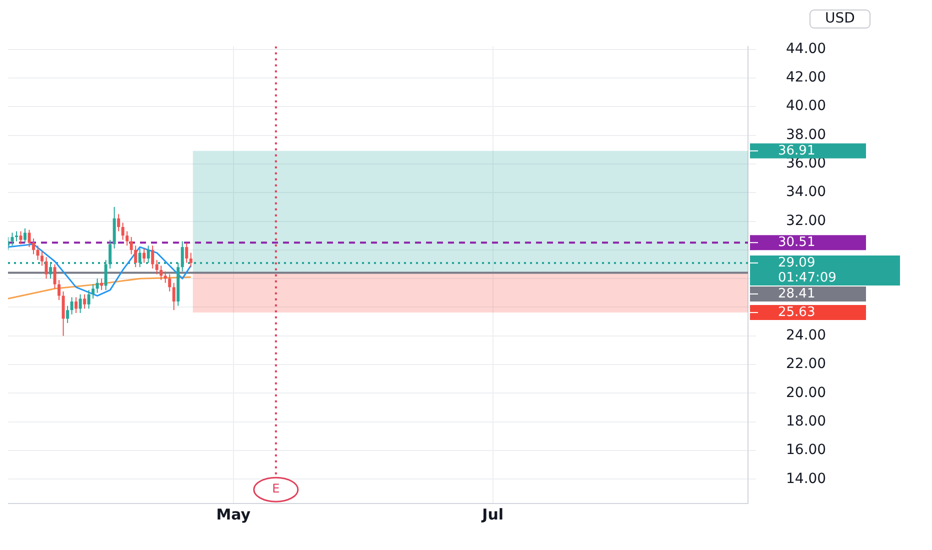 This screenshot has height=550, width=932. I want to click on y-tick-label: 14.00, so click(806, 478).